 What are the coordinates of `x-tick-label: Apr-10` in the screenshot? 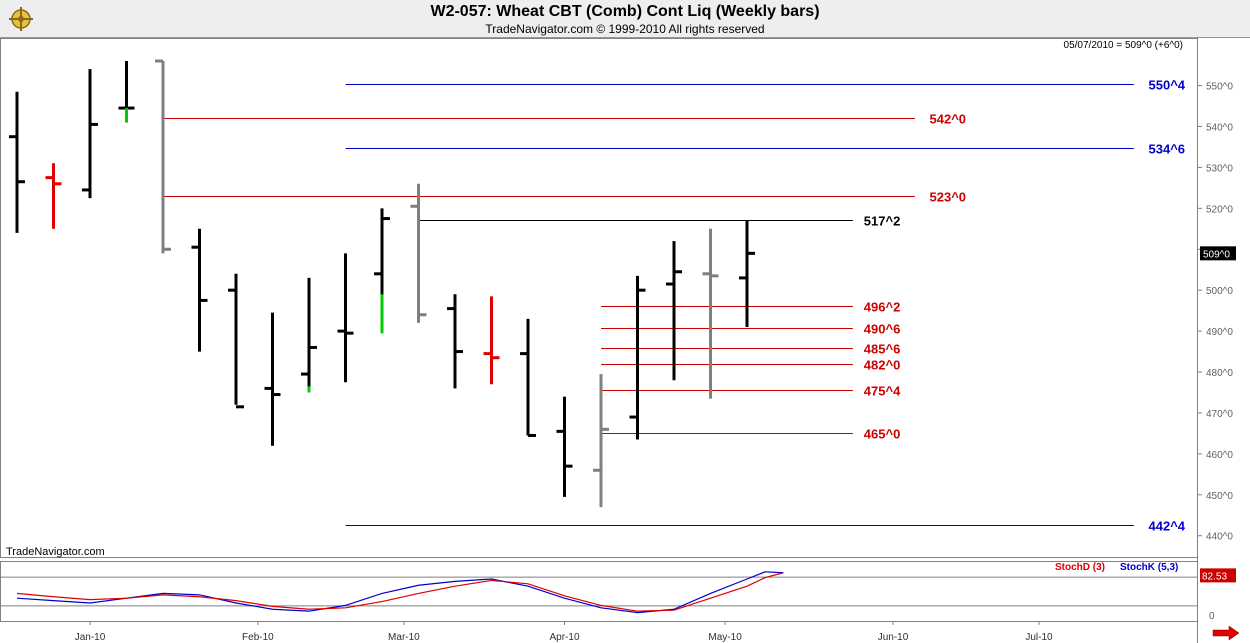 It's located at (564, 637).